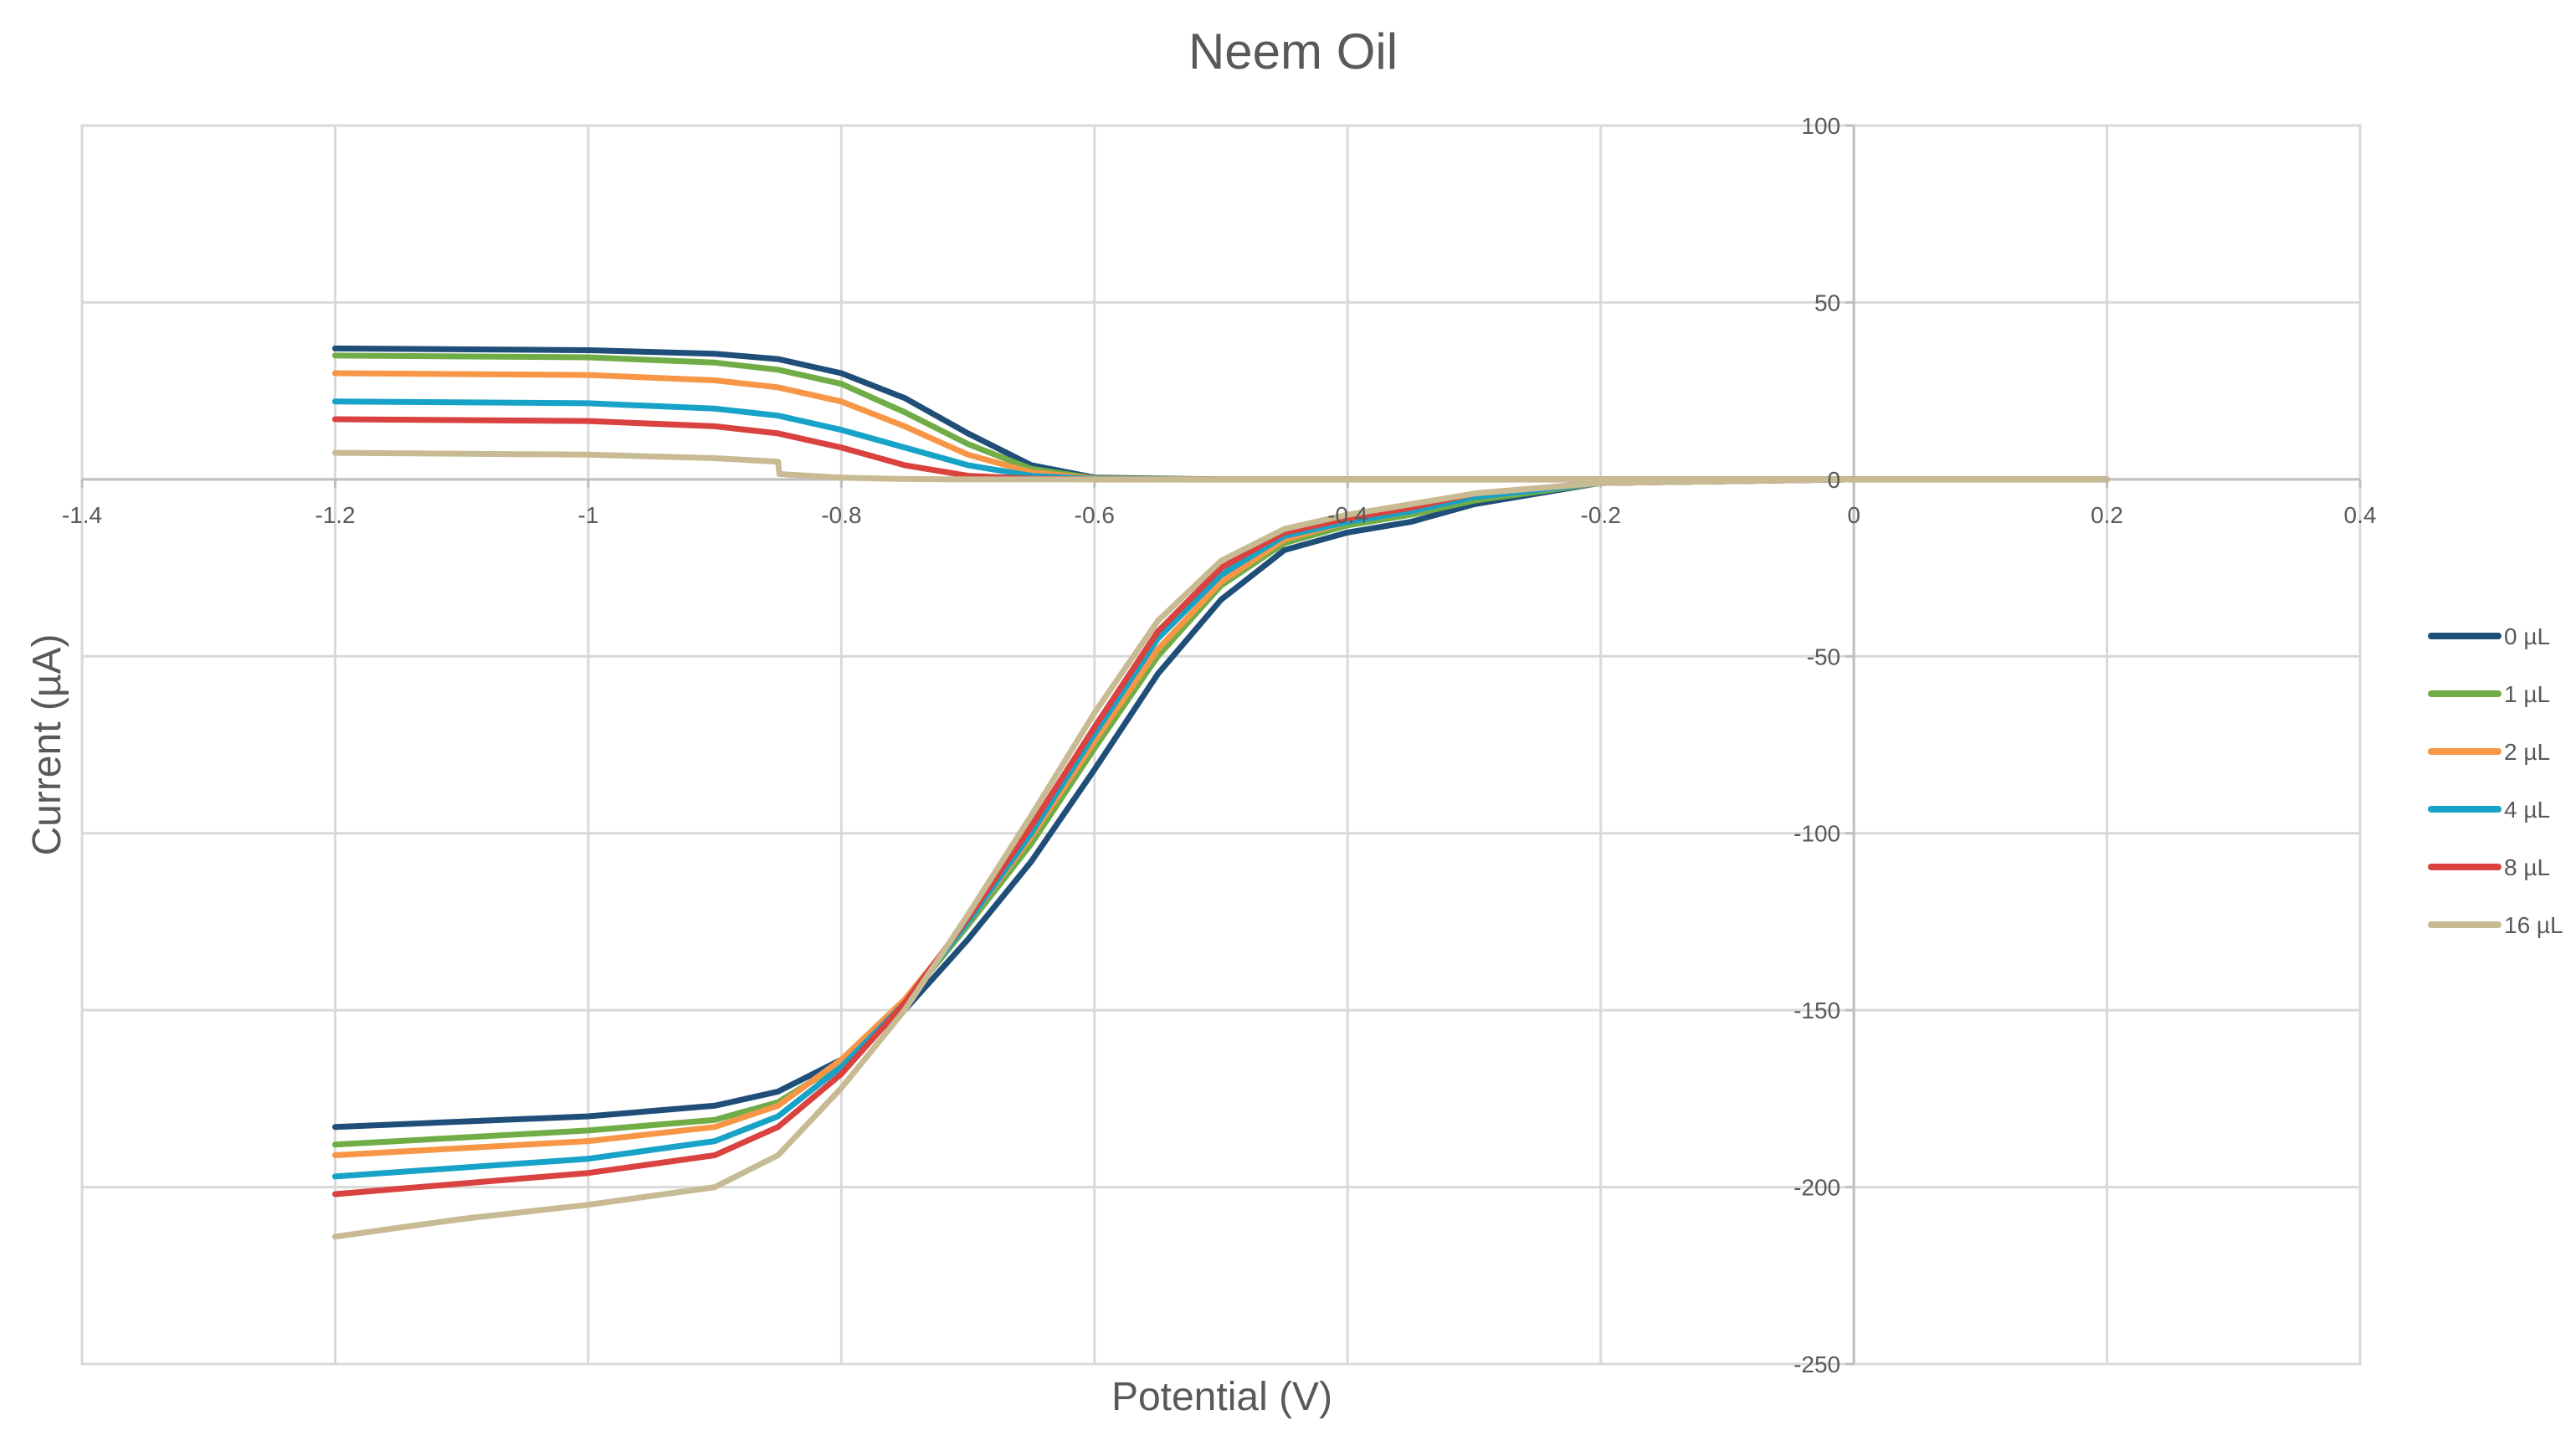 The height and width of the screenshot is (1436, 2576). I want to click on x-axis-label: Potential (V), so click(1221, 1397).